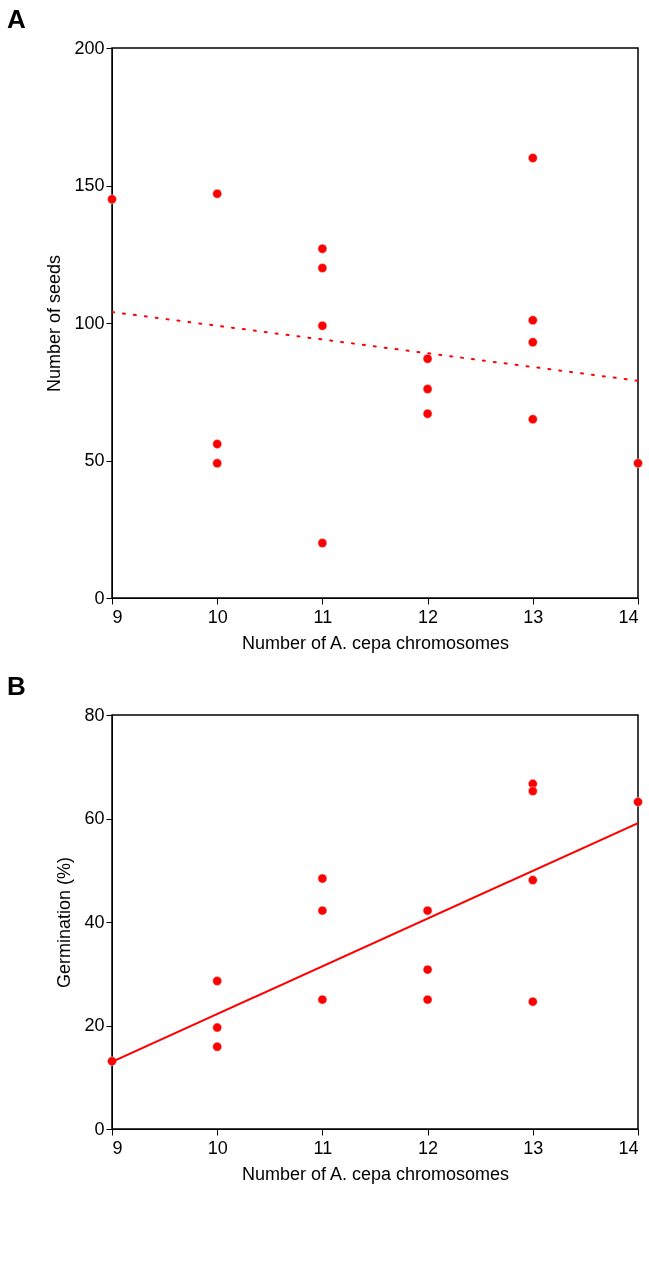 This screenshot has height=1266, width=649. Describe the element at coordinates (64, 922) in the screenshot. I see `y-axis-title: Germination (%)` at that location.